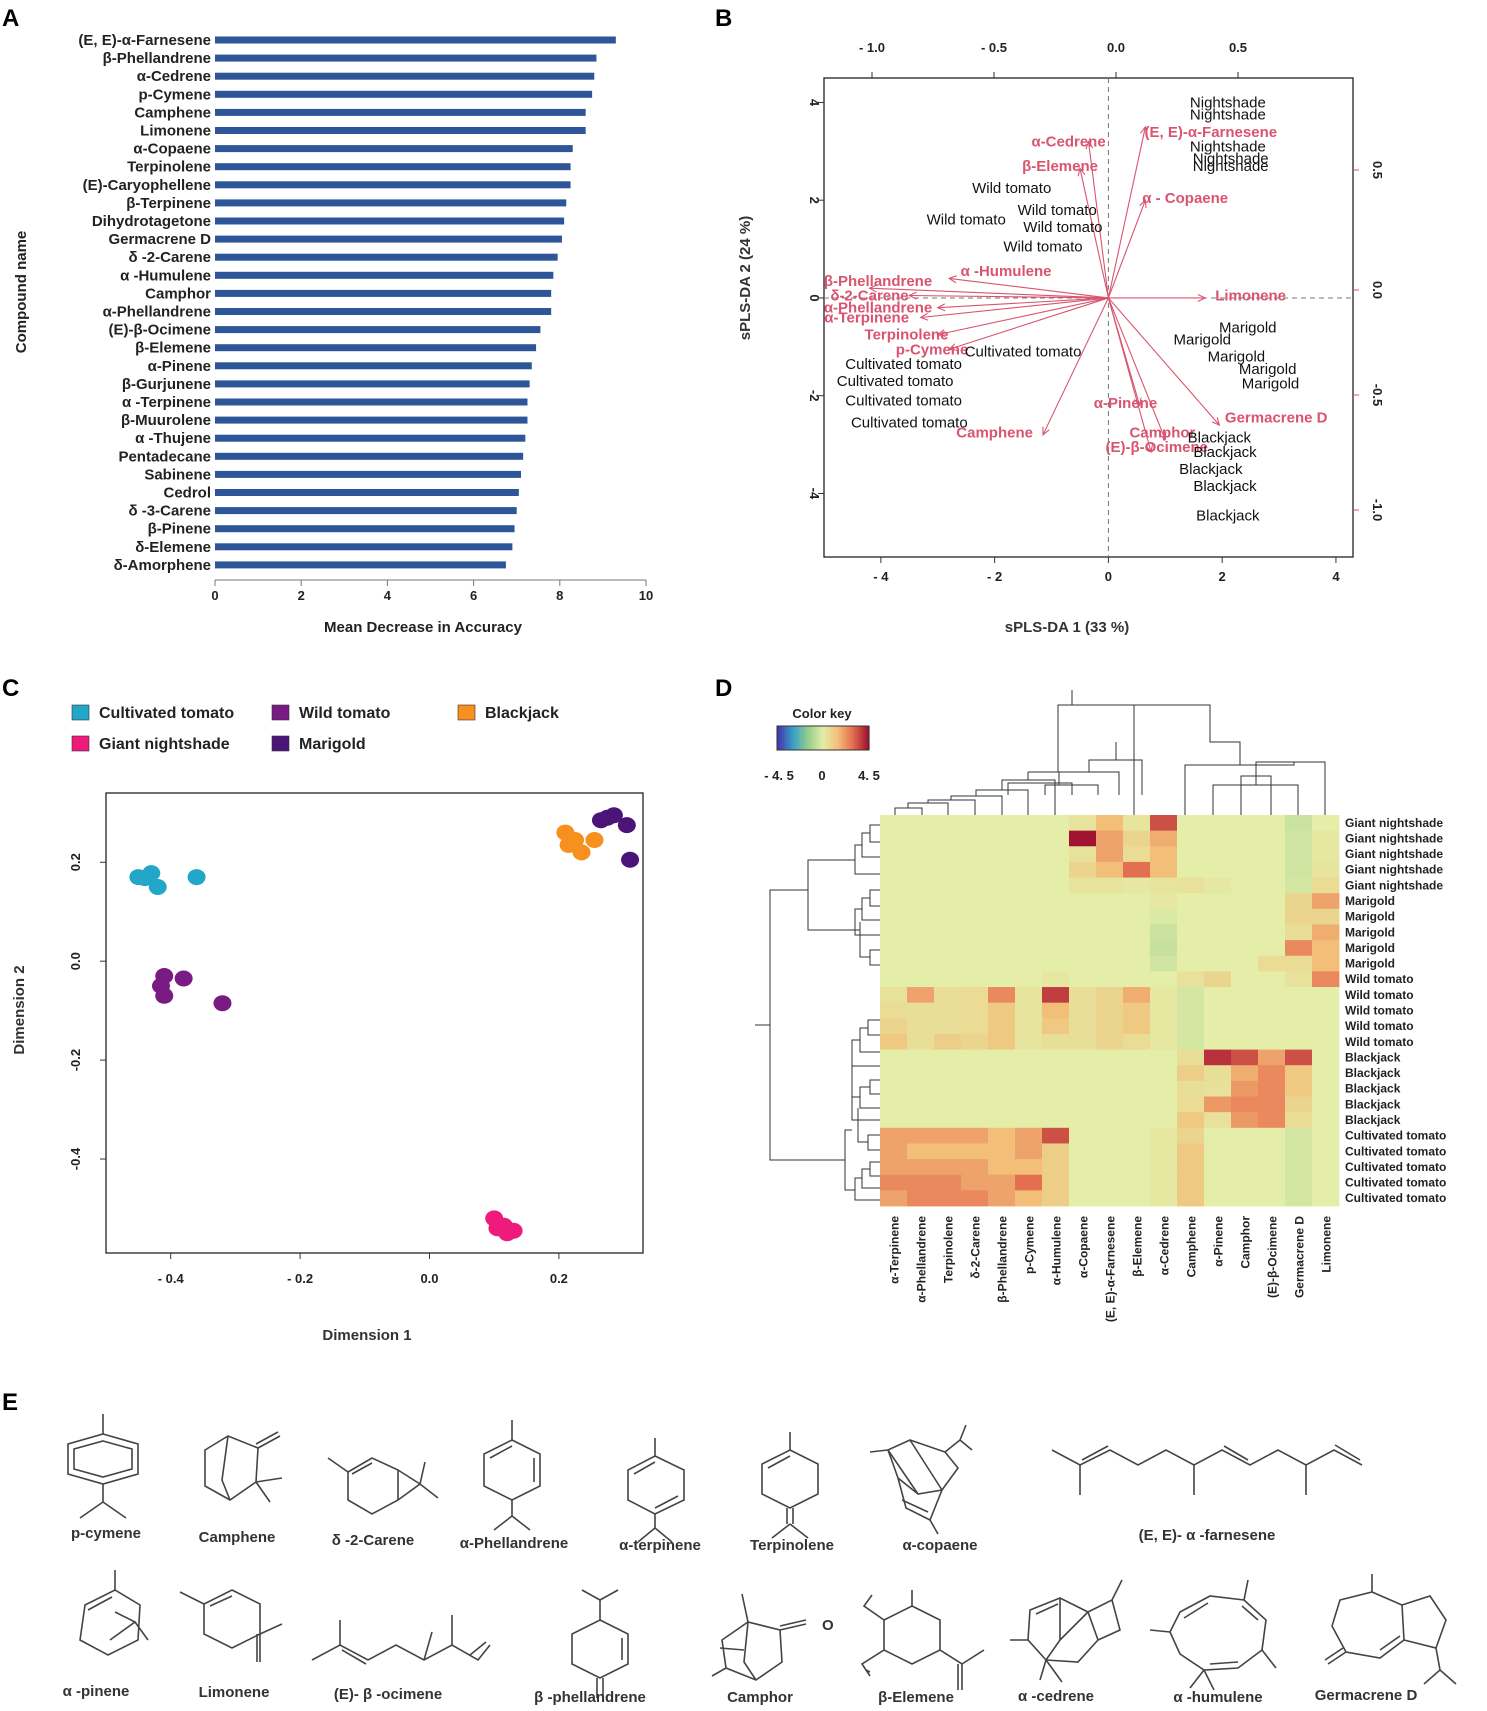  Describe the element at coordinates (162, 565) in the screenshot. I see `bar-label-amorphene: δ-Amorphene` at that location.